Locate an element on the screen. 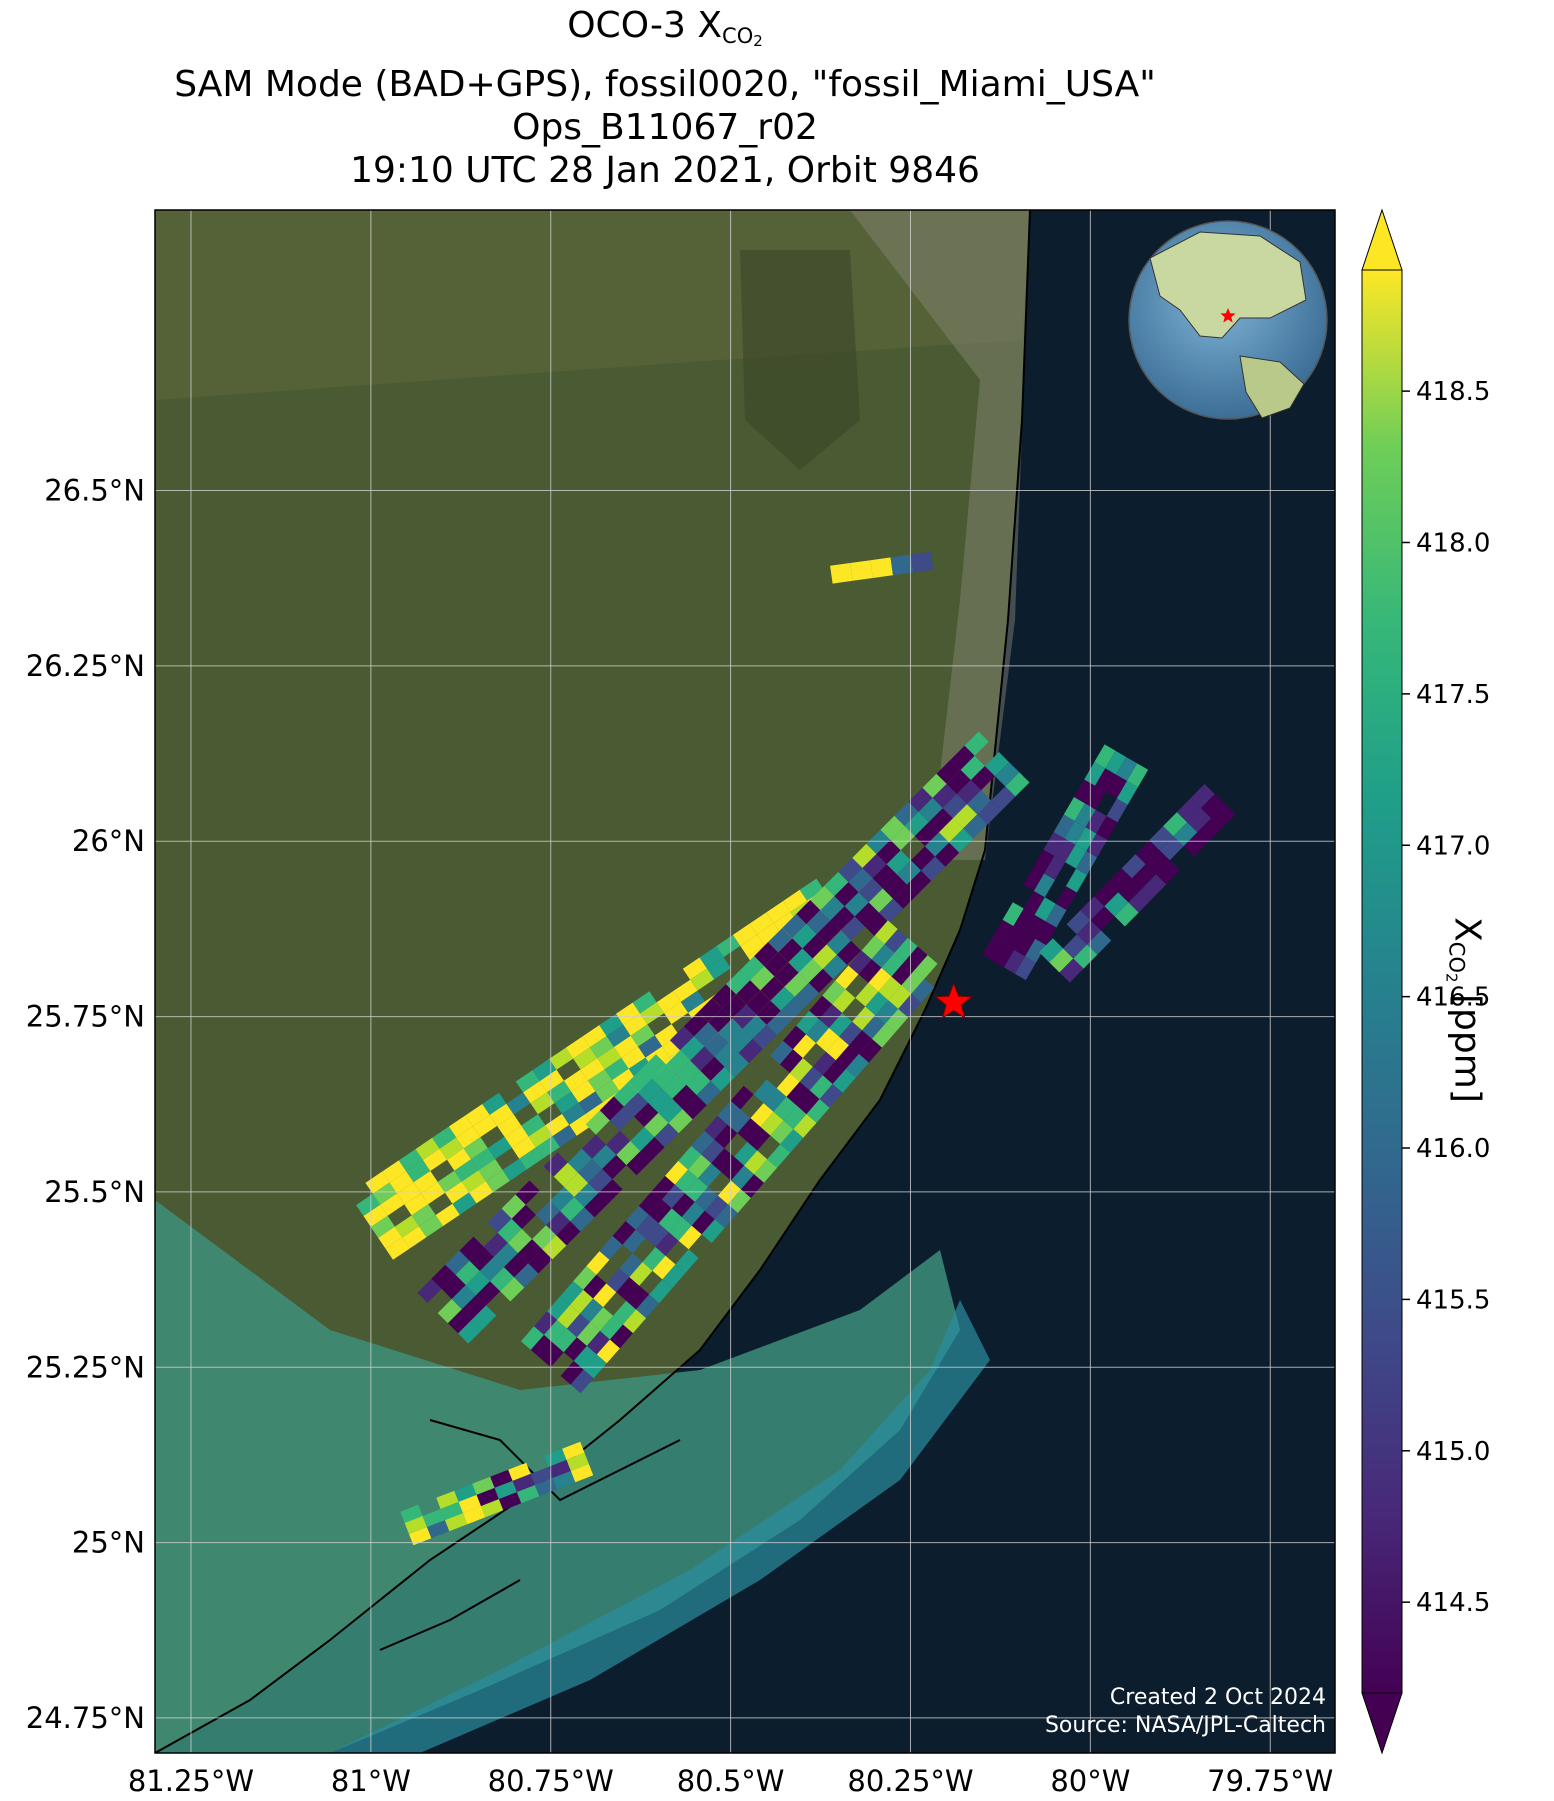 This screenshot has width=1554, height=1801. colorbar-extend-min is located at coordinates (1382, 1723).